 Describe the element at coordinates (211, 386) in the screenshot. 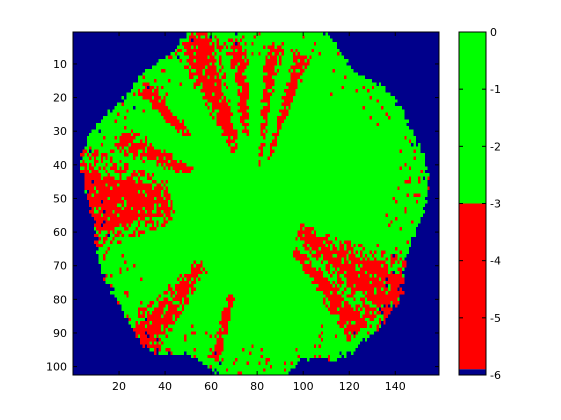

I see `x-tick-label: 60` at that location.